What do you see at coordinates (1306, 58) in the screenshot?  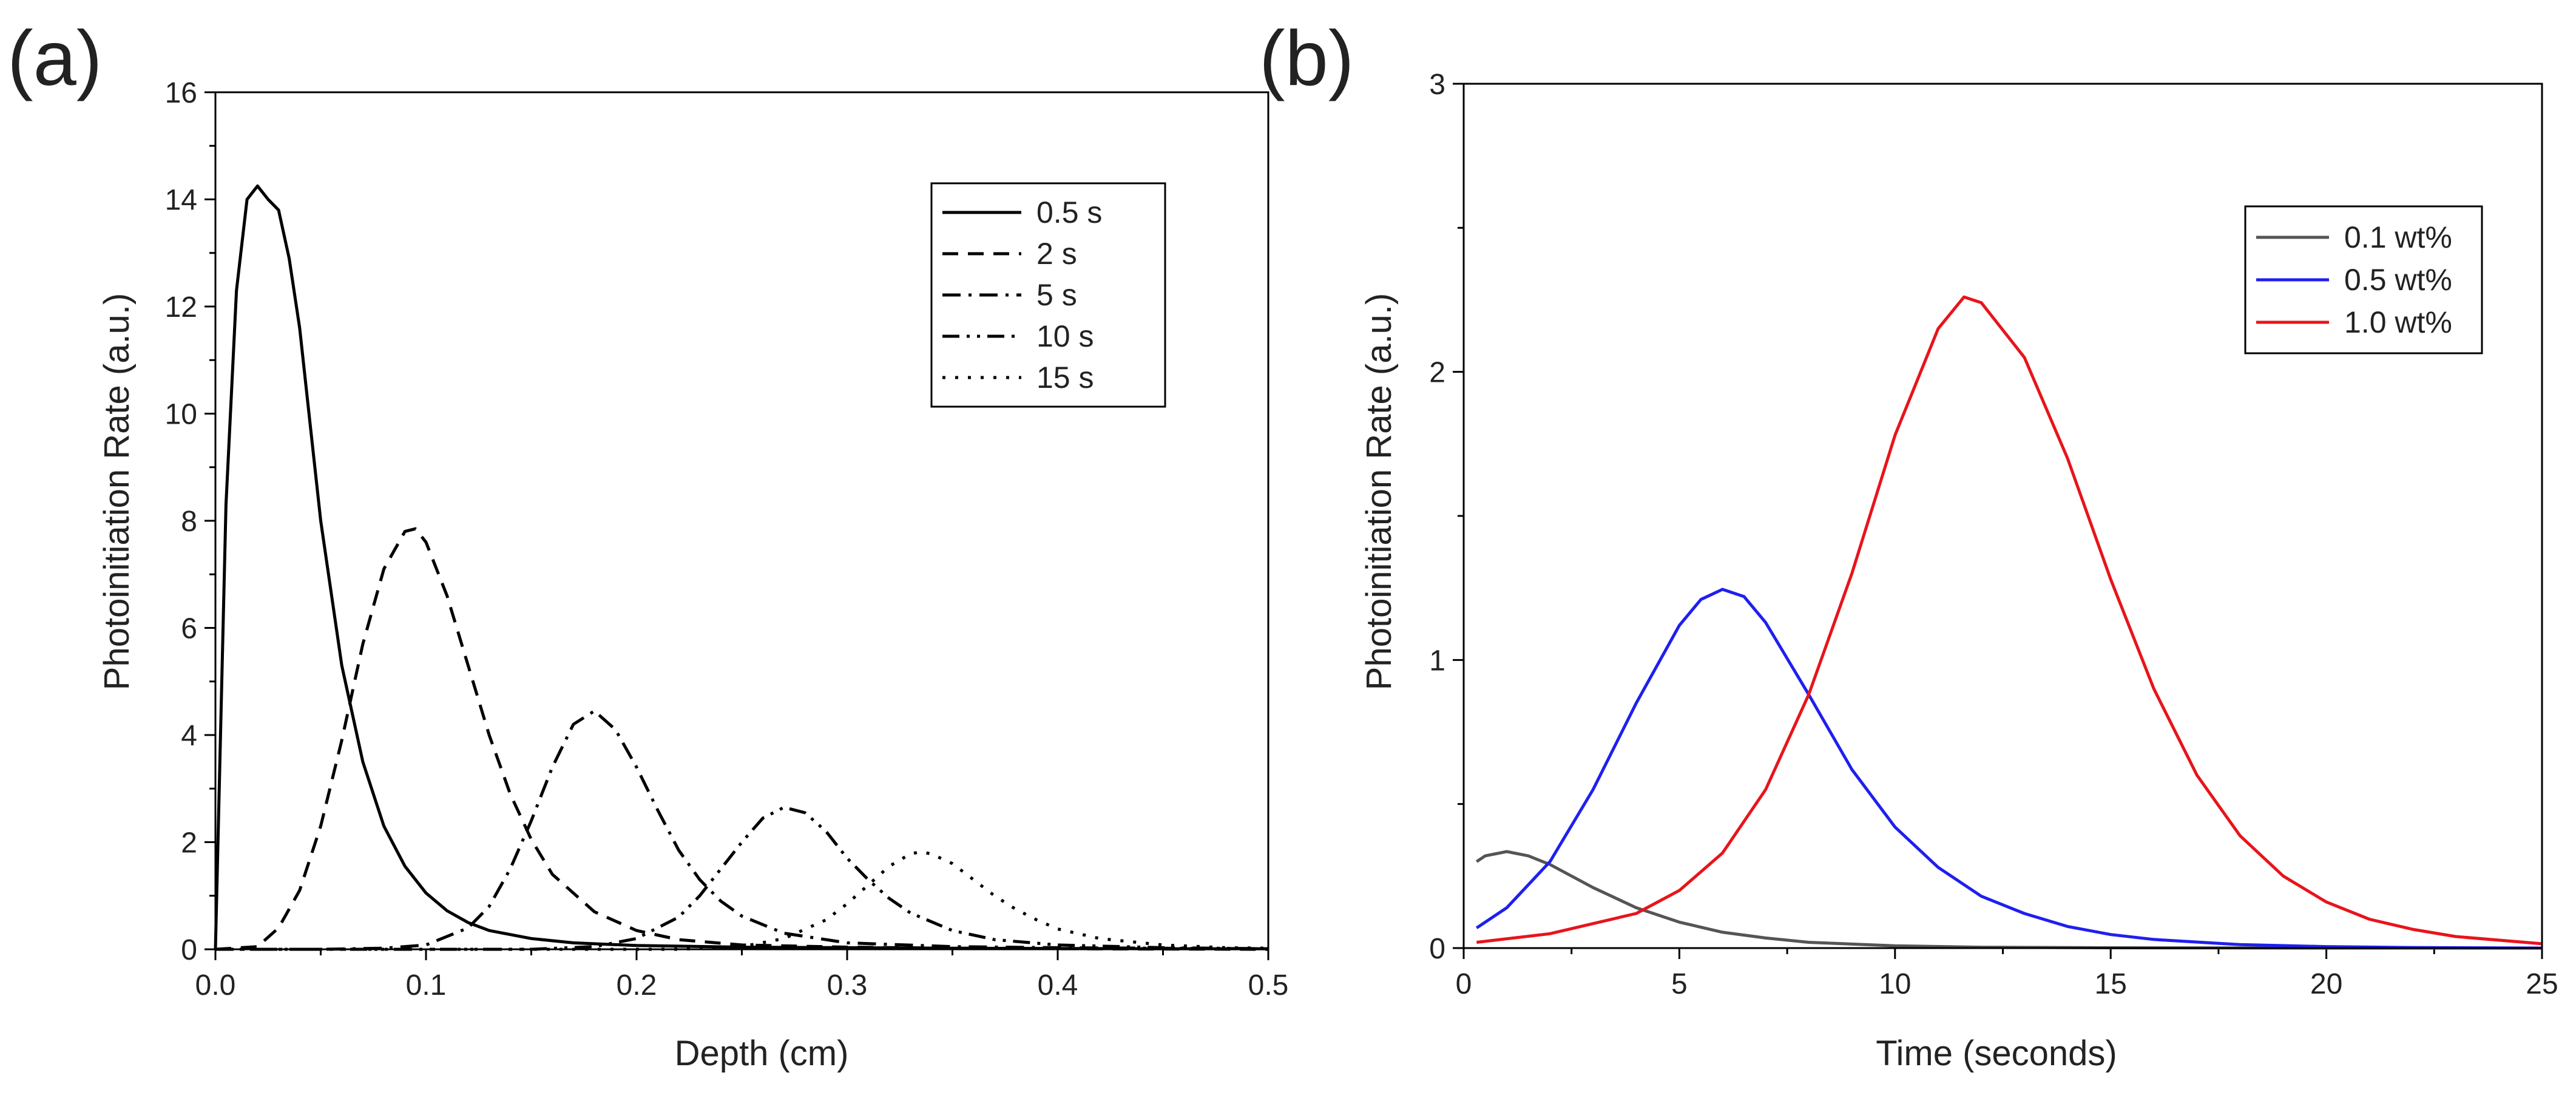 I see `panel-label-b: (b)` at bounding box center [1306, 58].